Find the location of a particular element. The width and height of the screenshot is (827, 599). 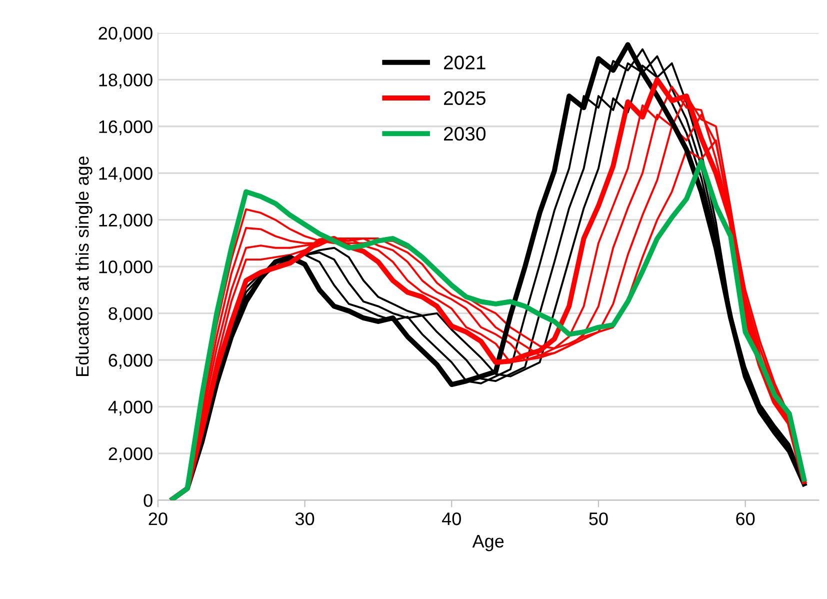

y-tick-label: 16,000 is located at coordinates (125, 128).